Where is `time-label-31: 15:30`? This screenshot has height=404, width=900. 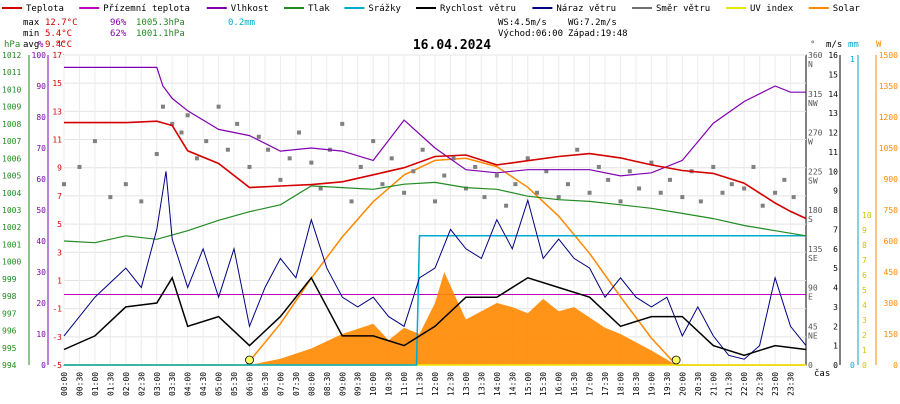 time-label-31: 15:30 is located at coordinates (543, 384).